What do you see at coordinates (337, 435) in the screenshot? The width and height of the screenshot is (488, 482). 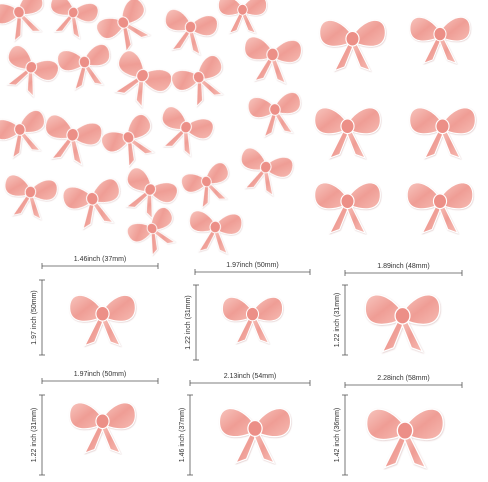 I see `height-label: 1.42 inch (36mm)` at bounding box center [337, 435].